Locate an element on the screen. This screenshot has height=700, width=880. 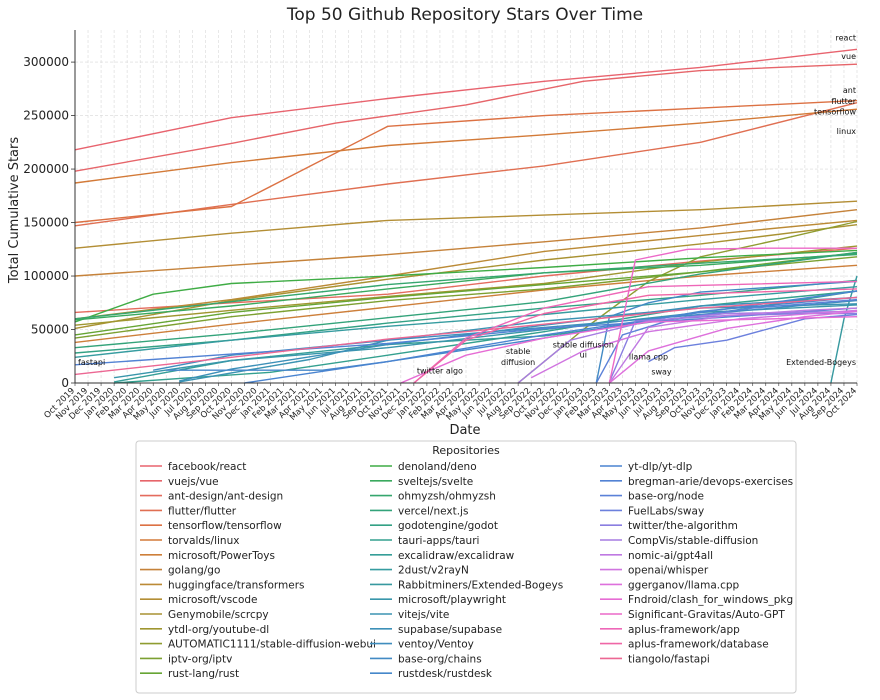
legend-entry: base-org/node is located at coordinates (666, 497).